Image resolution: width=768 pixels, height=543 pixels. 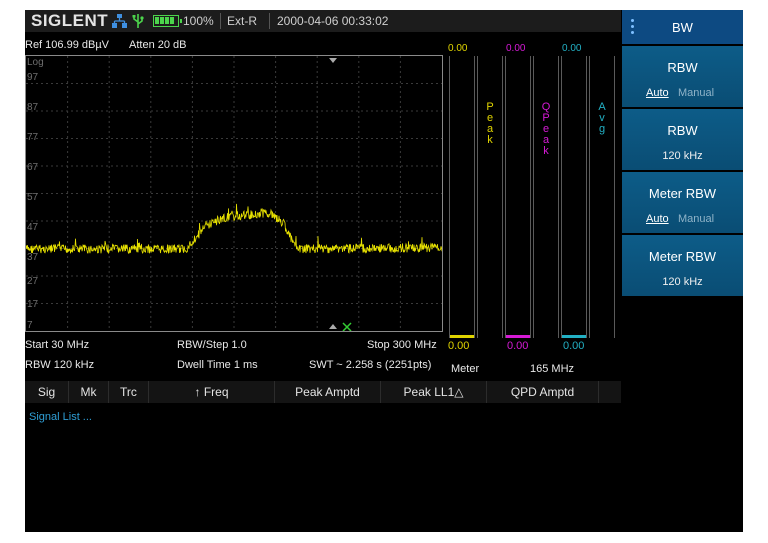 What do you see at coordinates (490, 197) in the screenshot?
I see `peak-meter-bar-right` at bounding box center [490, 197].